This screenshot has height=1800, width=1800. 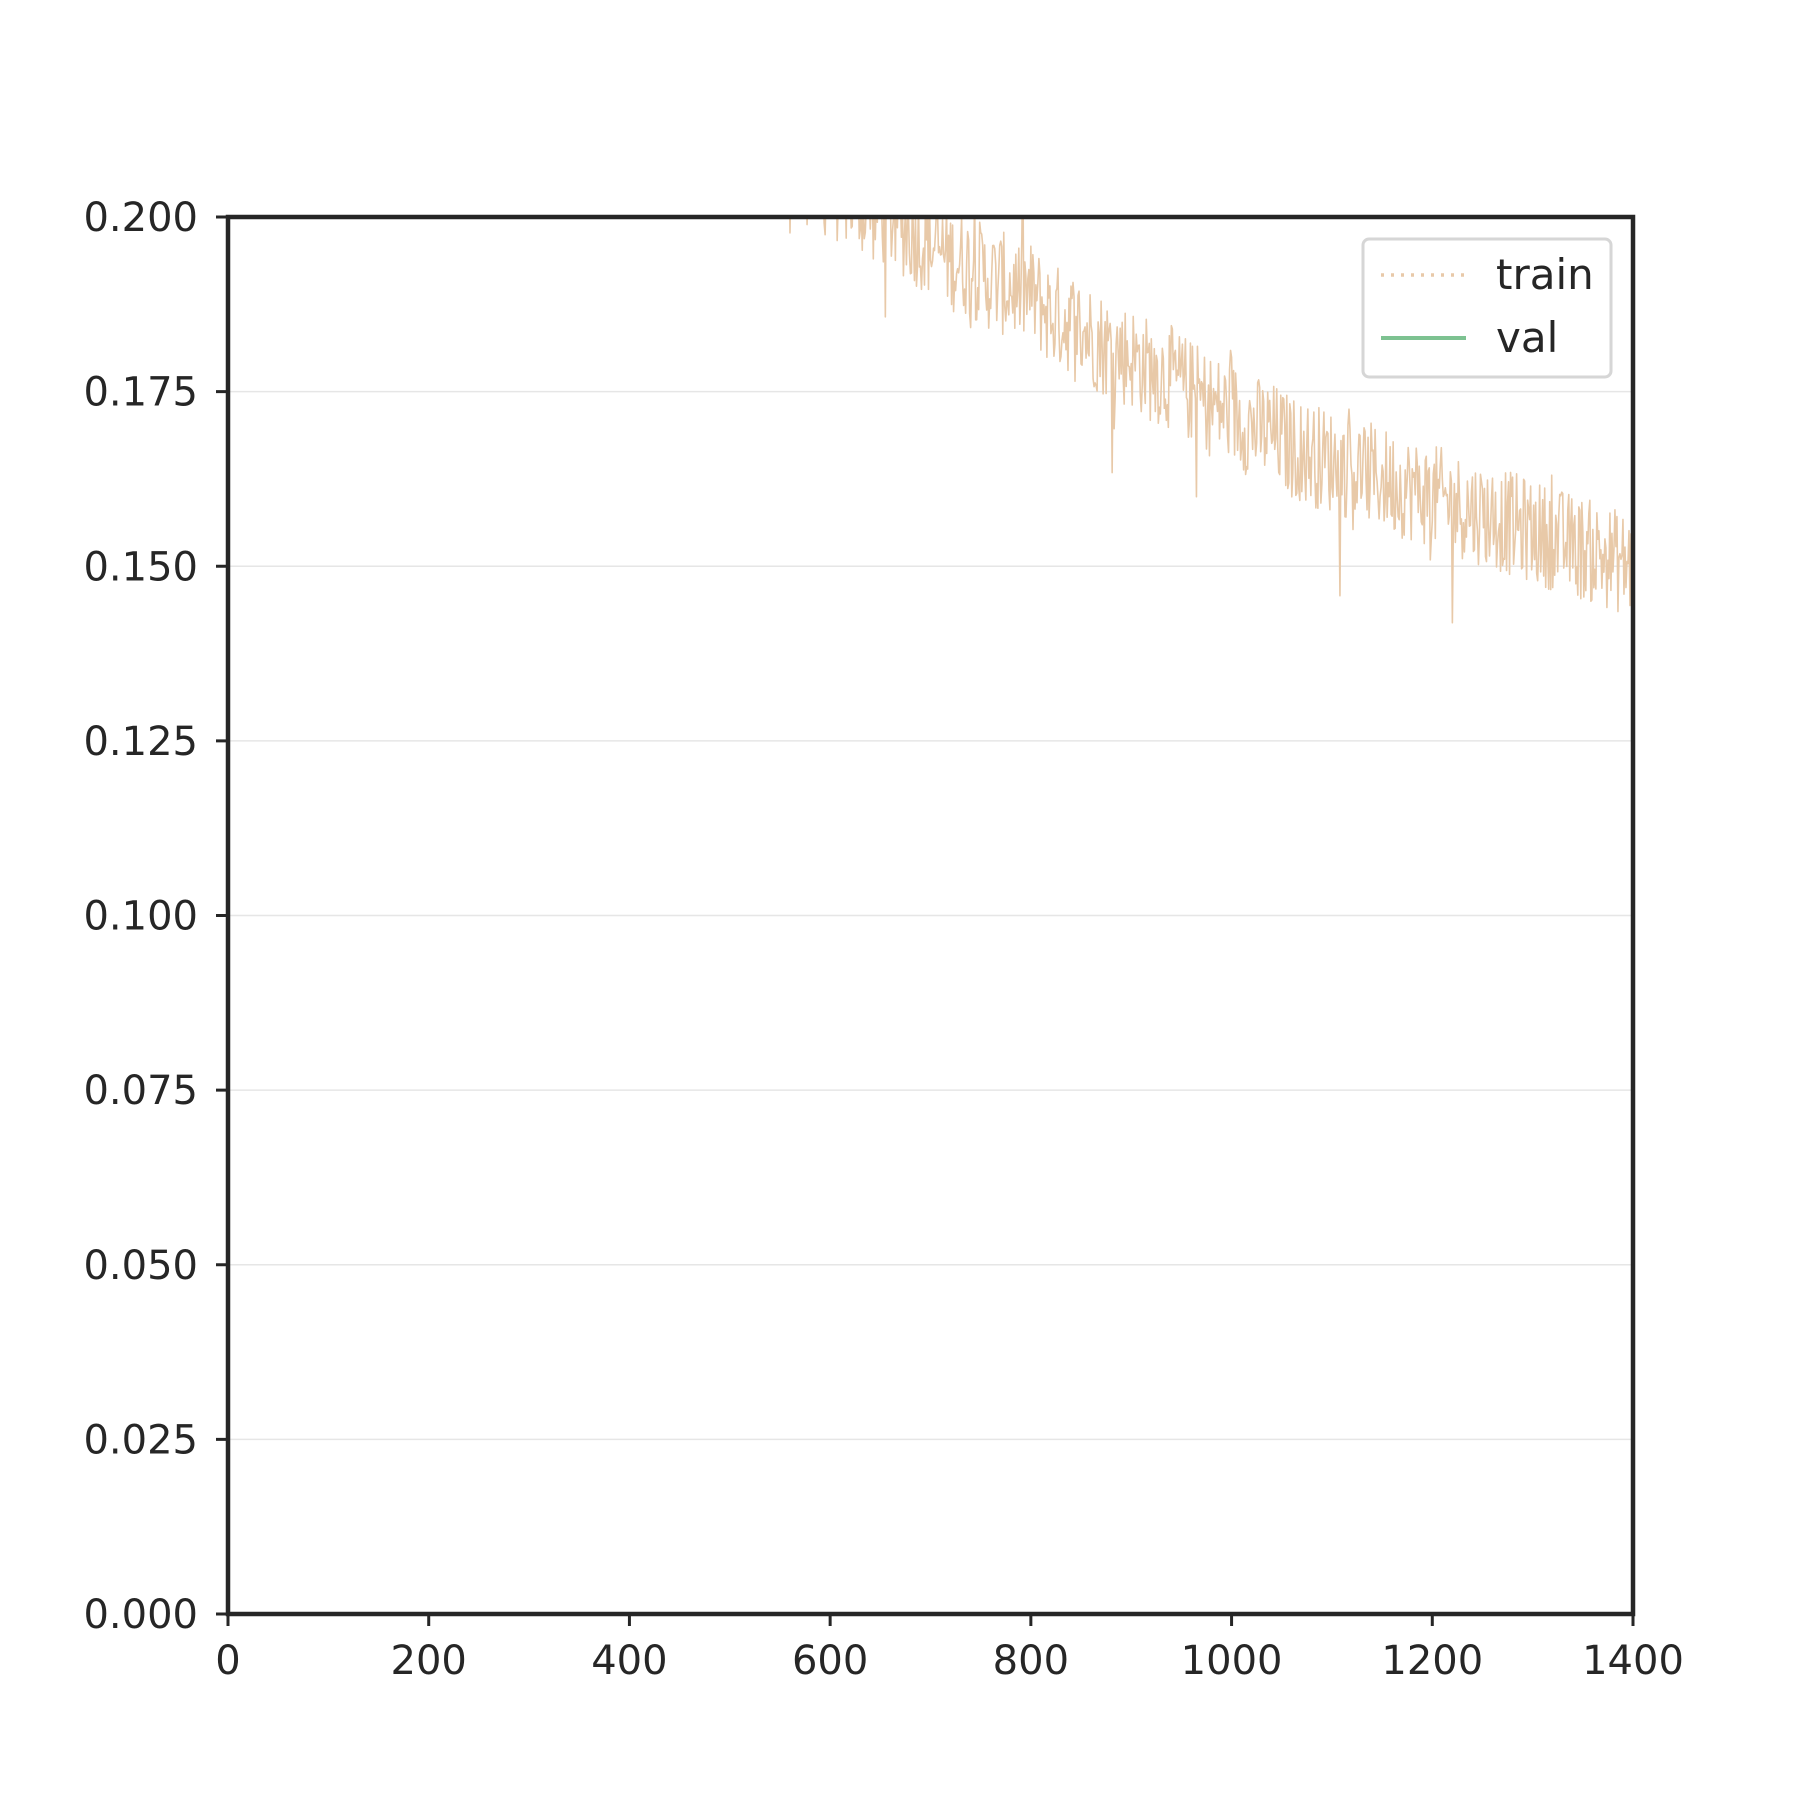 What do you see at coordinates (140, 1440) in the screenshot?
I see `y-tick-label: 0.025` at bounding box center [140, 1440].